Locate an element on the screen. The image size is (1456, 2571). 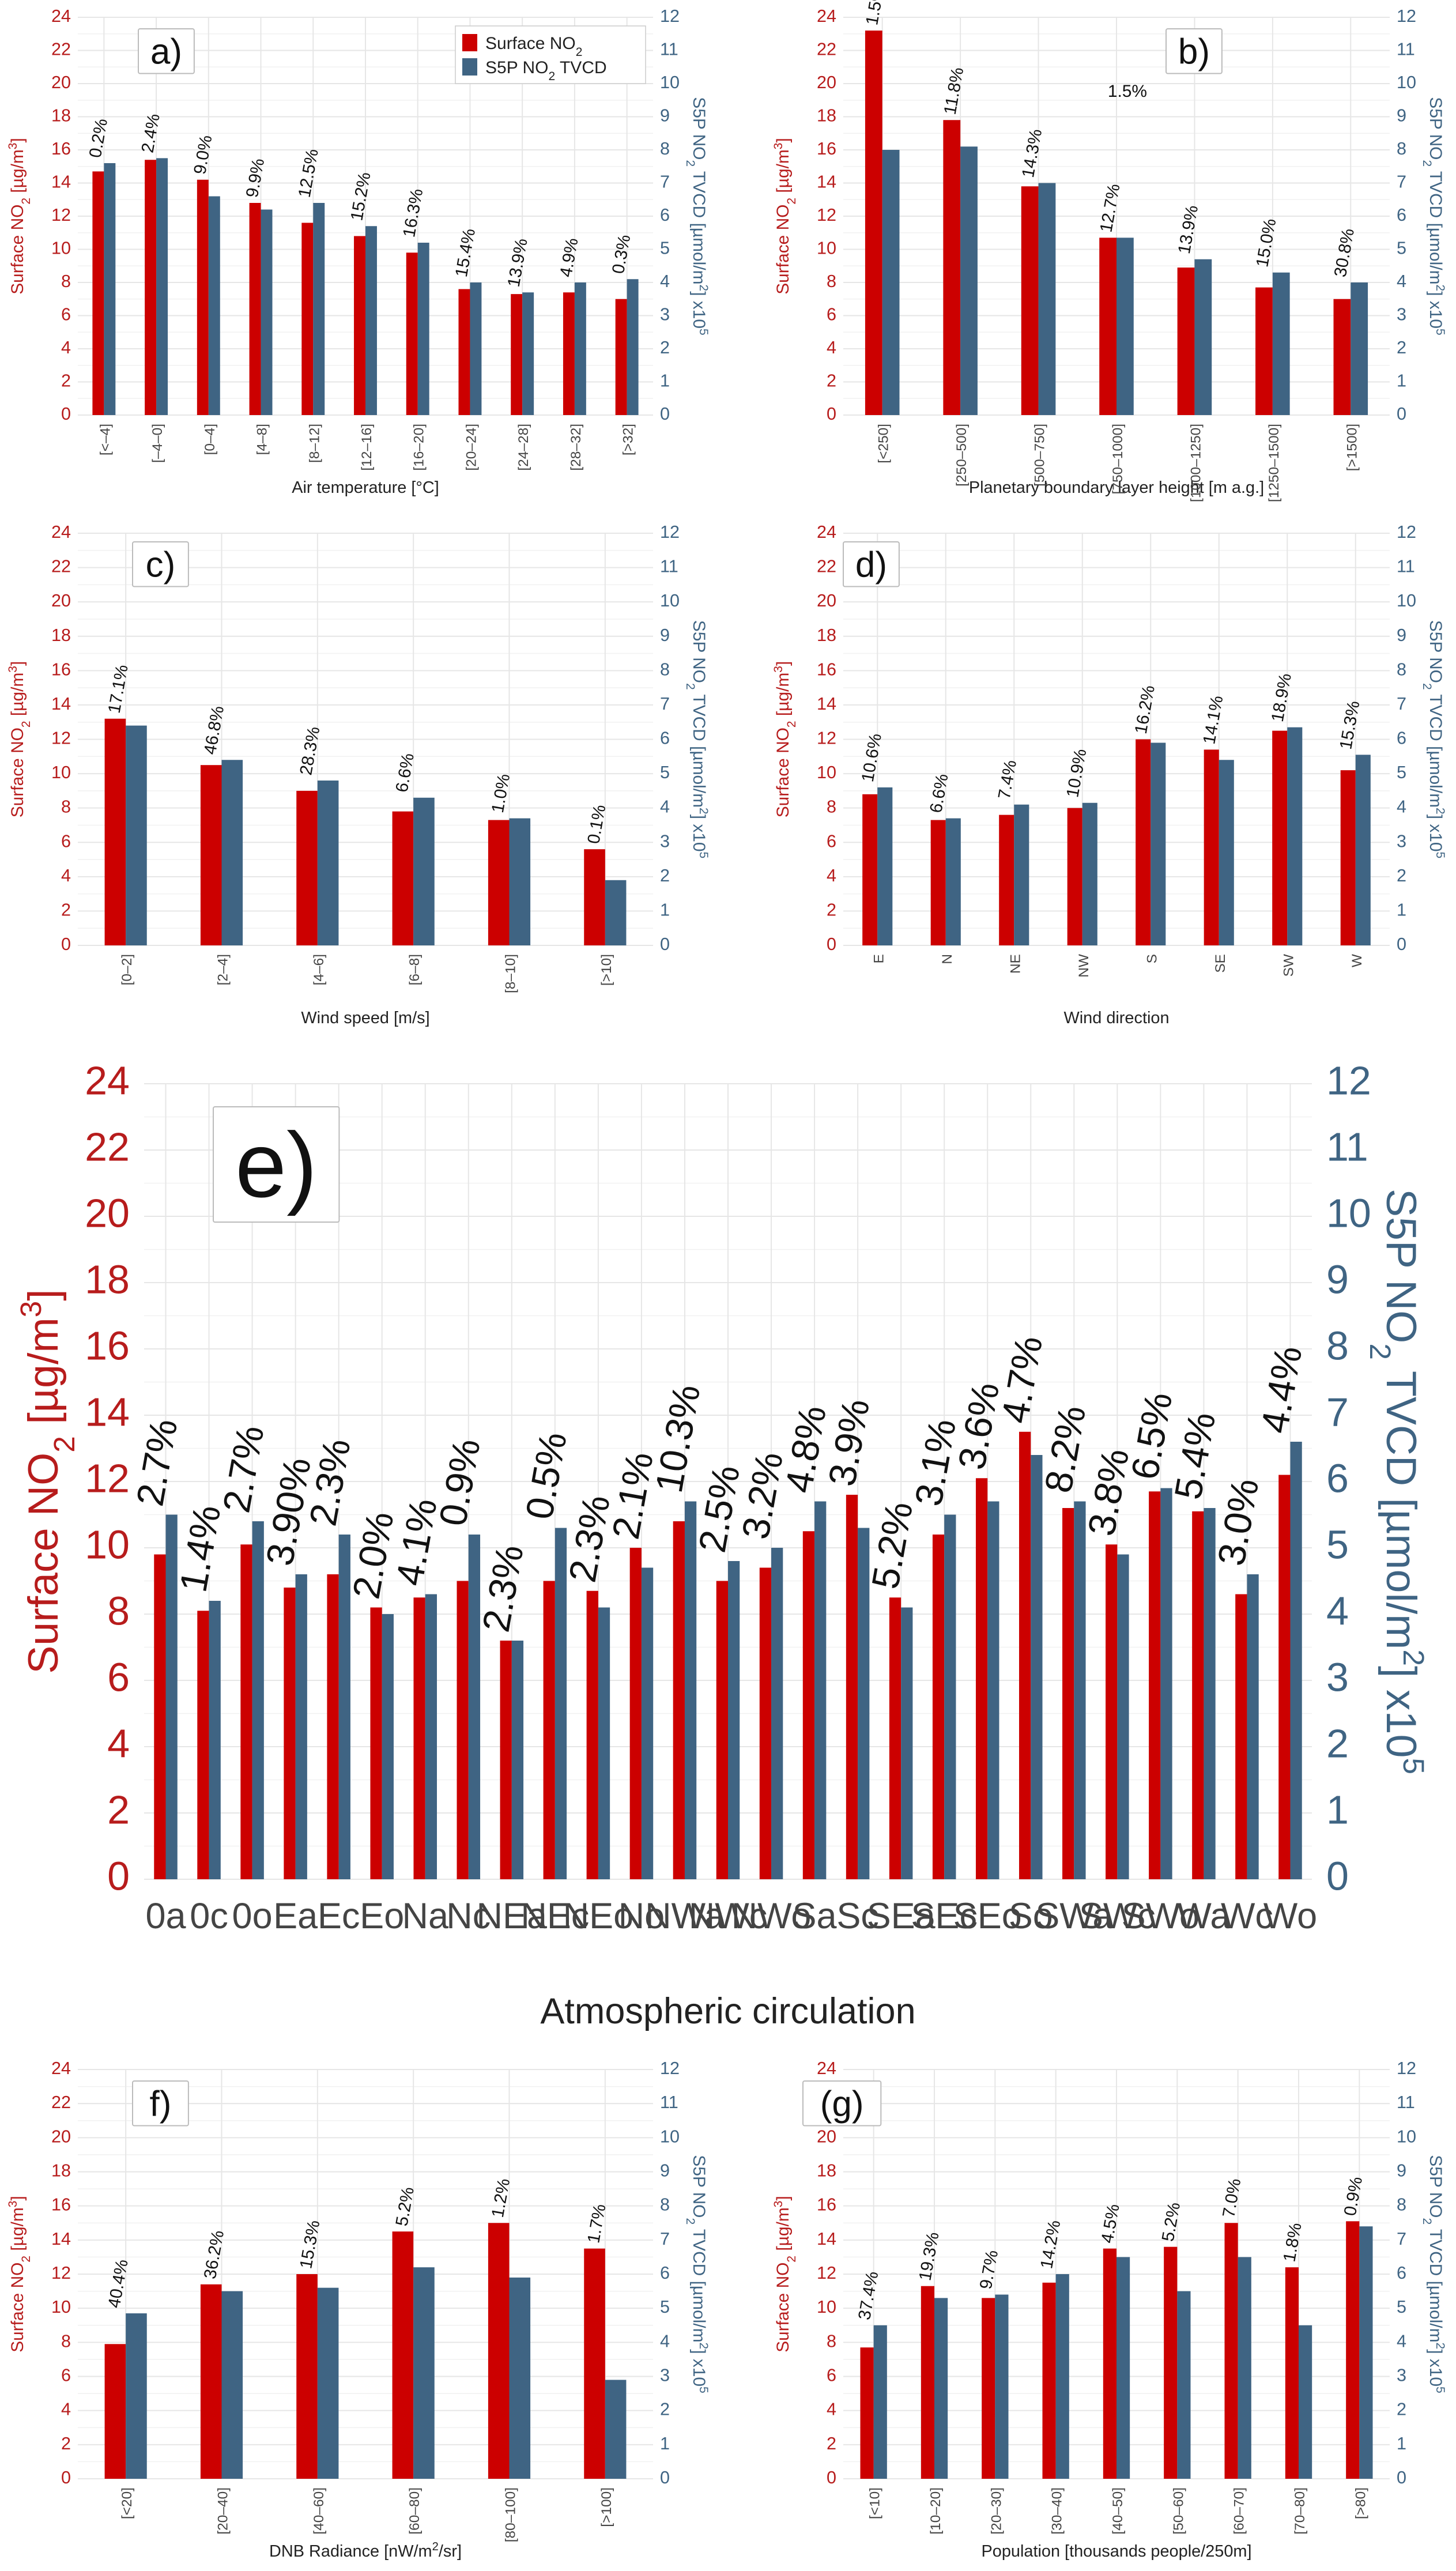
percentage-label: 0.2% is located at coordinates (98, 138).